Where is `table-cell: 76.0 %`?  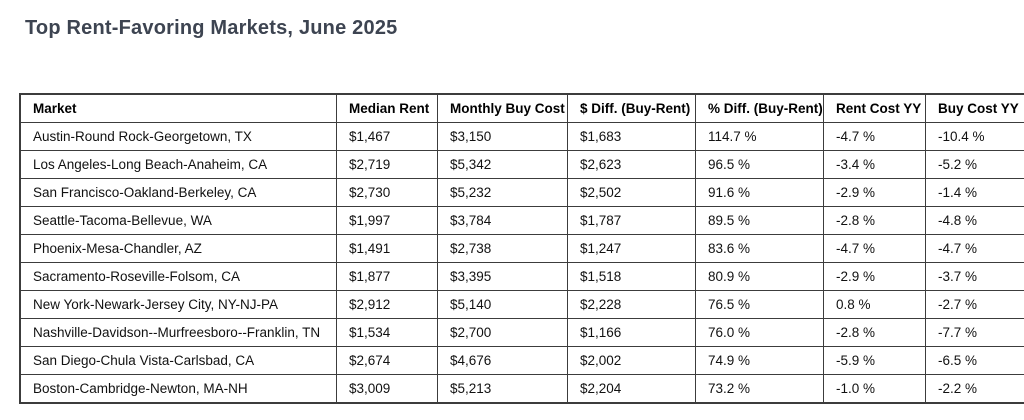 table-cell: 76.0 % is located at coordinates (759, 332).